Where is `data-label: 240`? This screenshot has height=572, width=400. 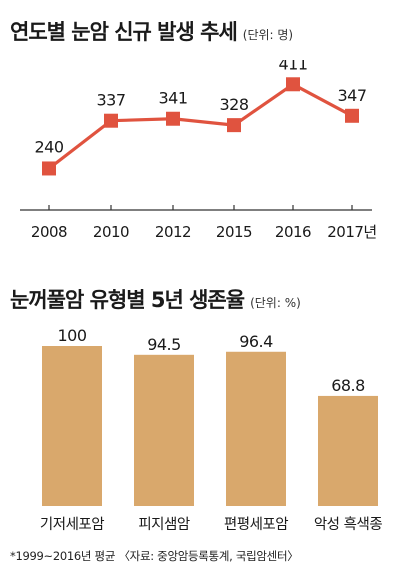
data-label: 240 is located at coordinates (48, 146).